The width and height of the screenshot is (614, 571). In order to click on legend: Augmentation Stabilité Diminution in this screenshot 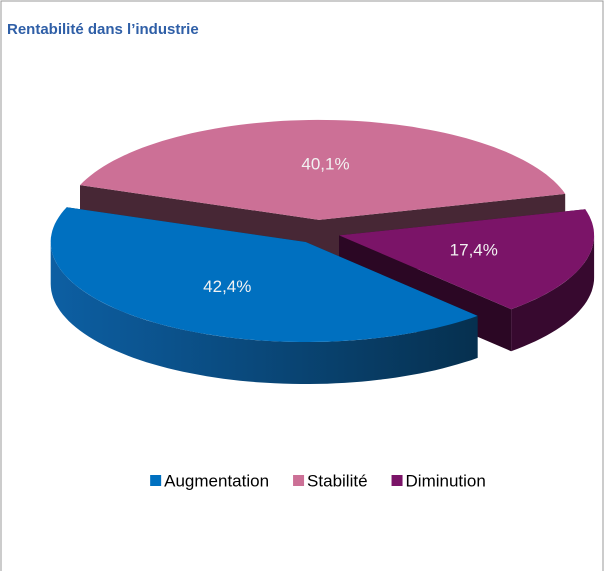, I will do `click(318, 480)`.